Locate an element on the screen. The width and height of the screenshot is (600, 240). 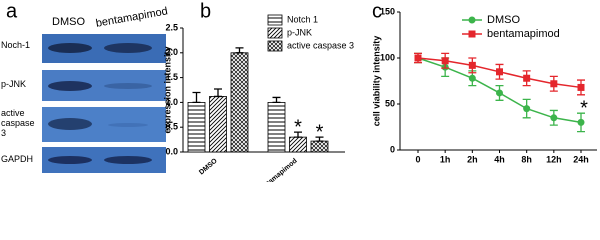
row-label-box: GAPDH is located at coordinates (17, 159).